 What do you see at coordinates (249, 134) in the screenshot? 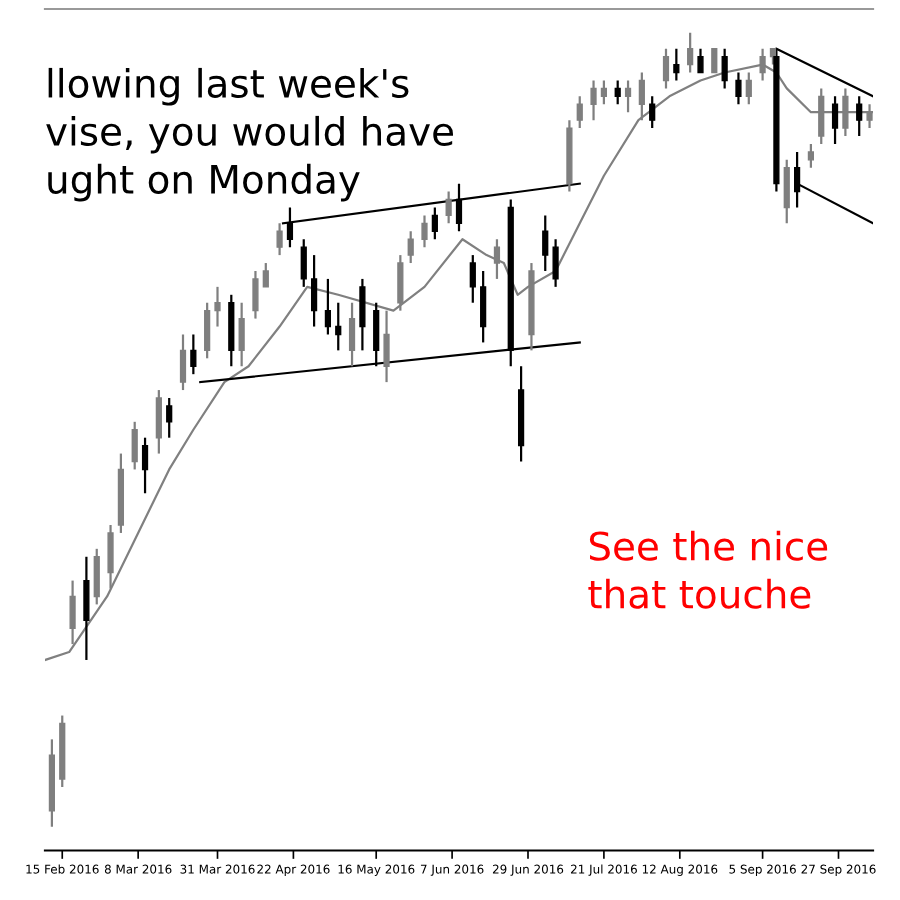
I see `annotation: llowing last week's vise, you would have ught on Monday` at bounding box center [249, 134].